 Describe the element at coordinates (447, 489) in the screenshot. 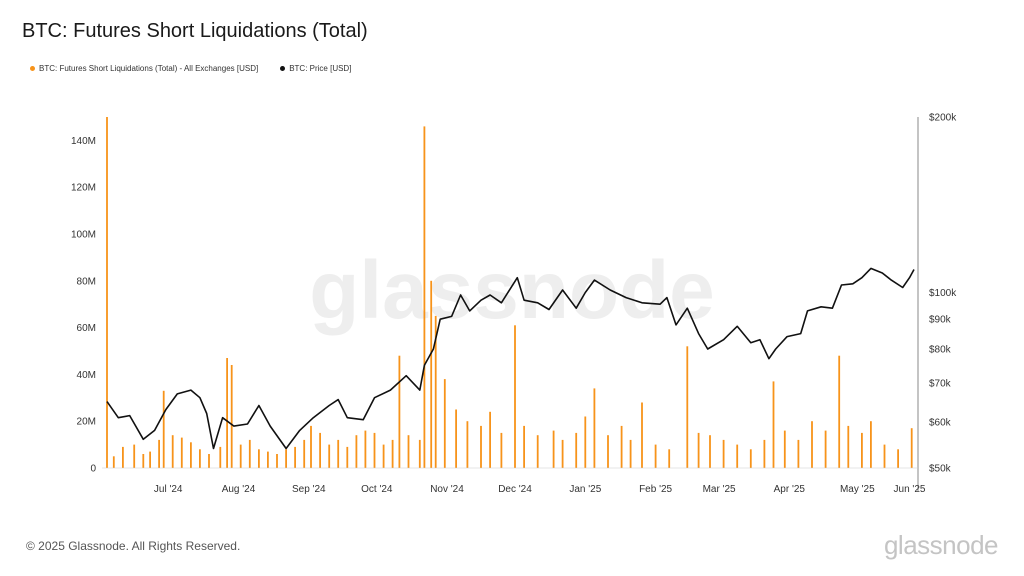

I see `x-tick-label: Nov '24` at that location.